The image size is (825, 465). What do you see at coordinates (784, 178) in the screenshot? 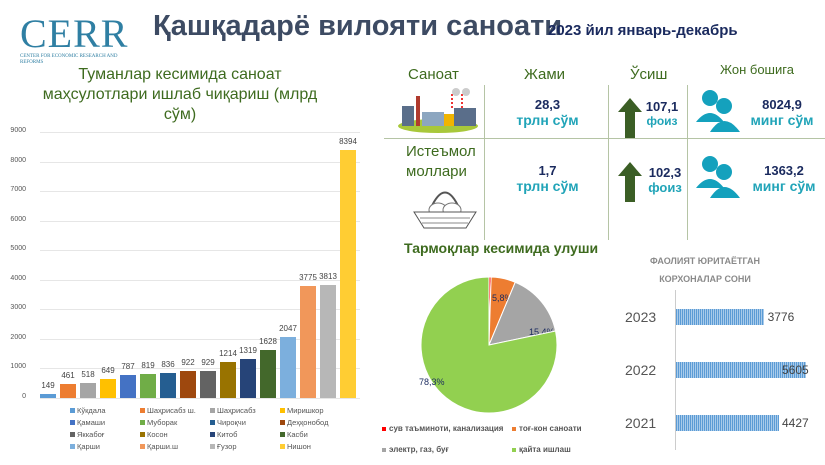
I see `consumer-per-capita: 1363,2 минг сўм` at bounding box center [784, 178].